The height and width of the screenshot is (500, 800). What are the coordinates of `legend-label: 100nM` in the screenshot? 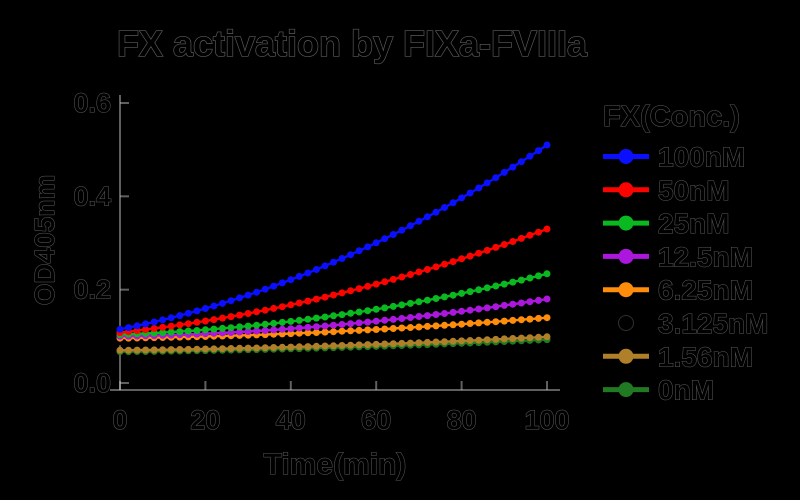 It's located at (701, 157).